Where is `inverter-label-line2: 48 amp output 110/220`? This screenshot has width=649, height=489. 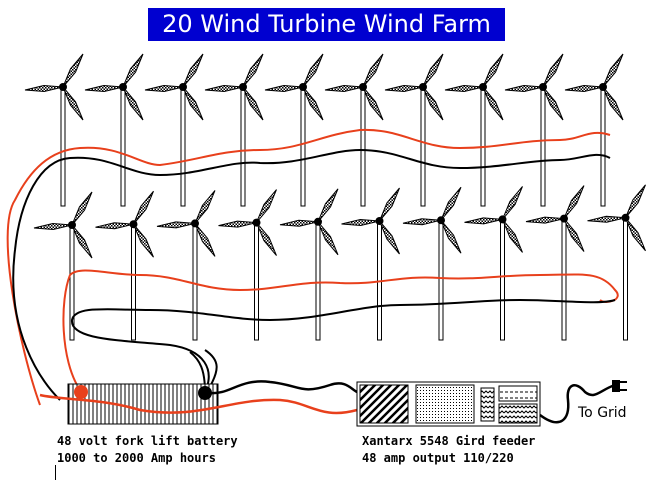
inverter-label-line2: 48 amp output 110/220 is located at coordinates (438, 458).